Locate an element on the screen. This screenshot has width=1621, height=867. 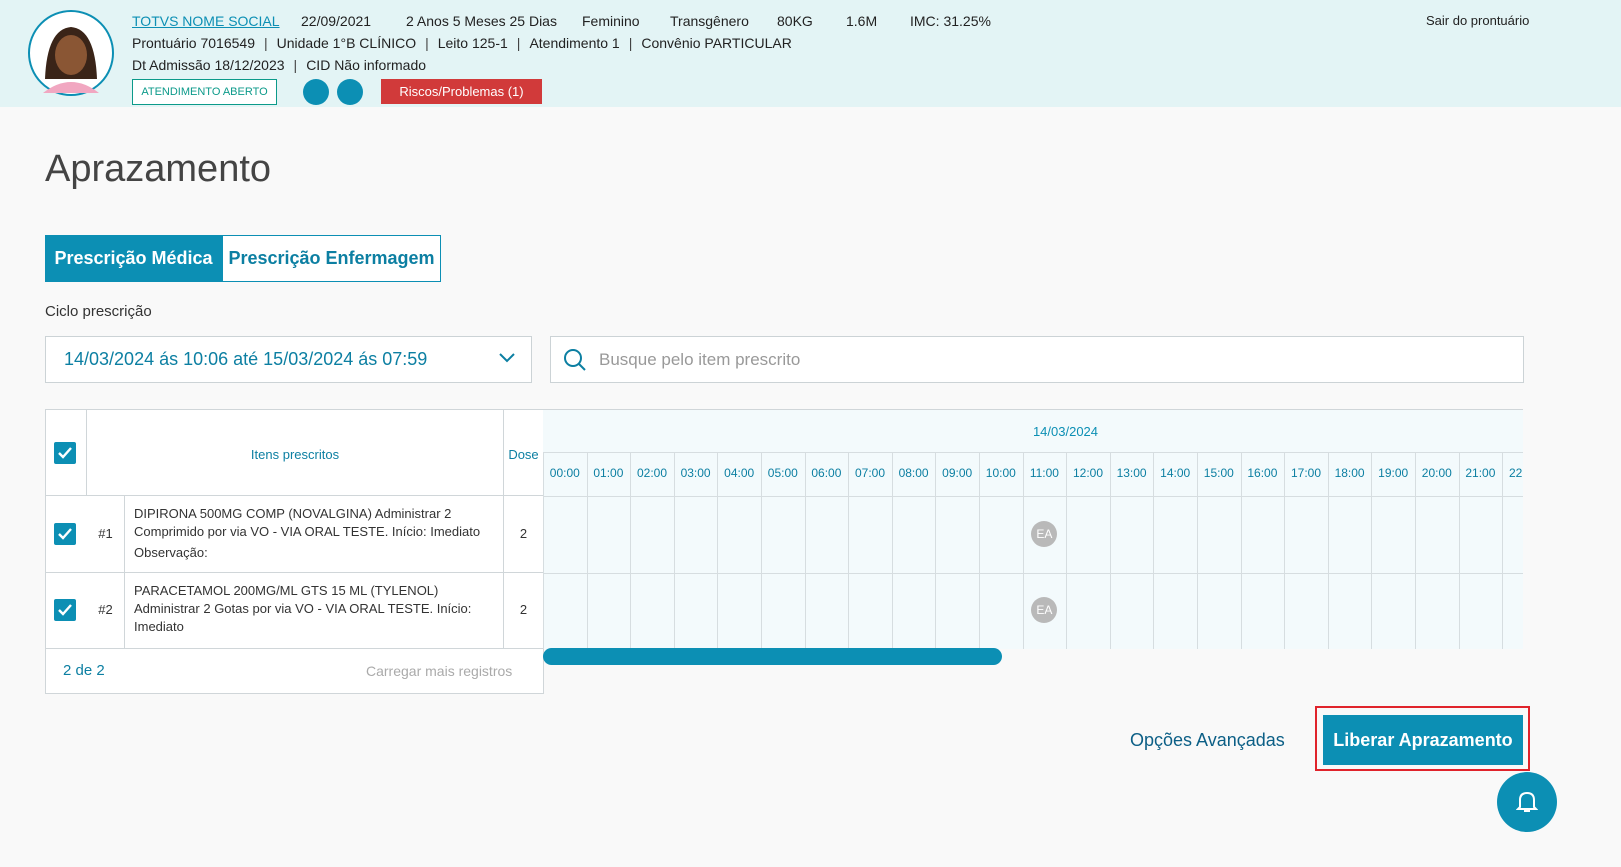
info-item: Atendimento 1 is located at coordinates (574, 43).